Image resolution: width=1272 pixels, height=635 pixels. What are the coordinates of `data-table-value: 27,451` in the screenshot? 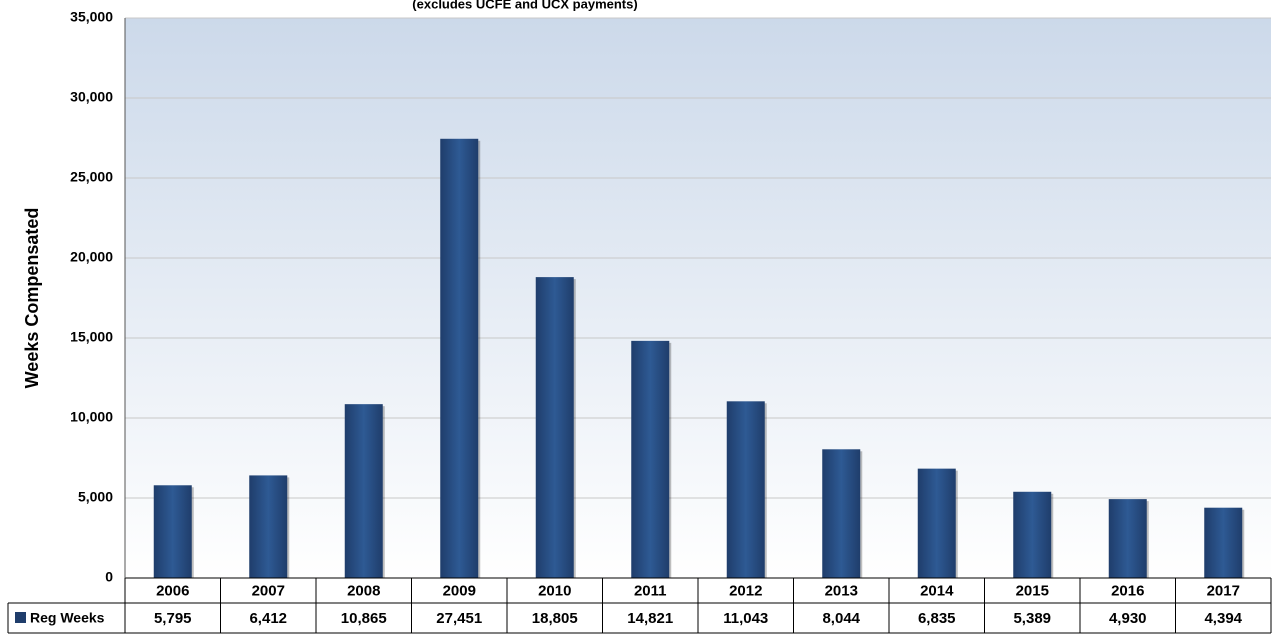 It's located at (459, 618).